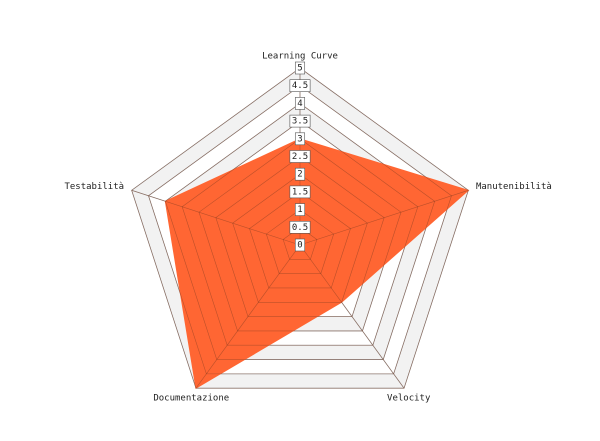  I want to click on category-label: Learning Curve, so click(300, 57).